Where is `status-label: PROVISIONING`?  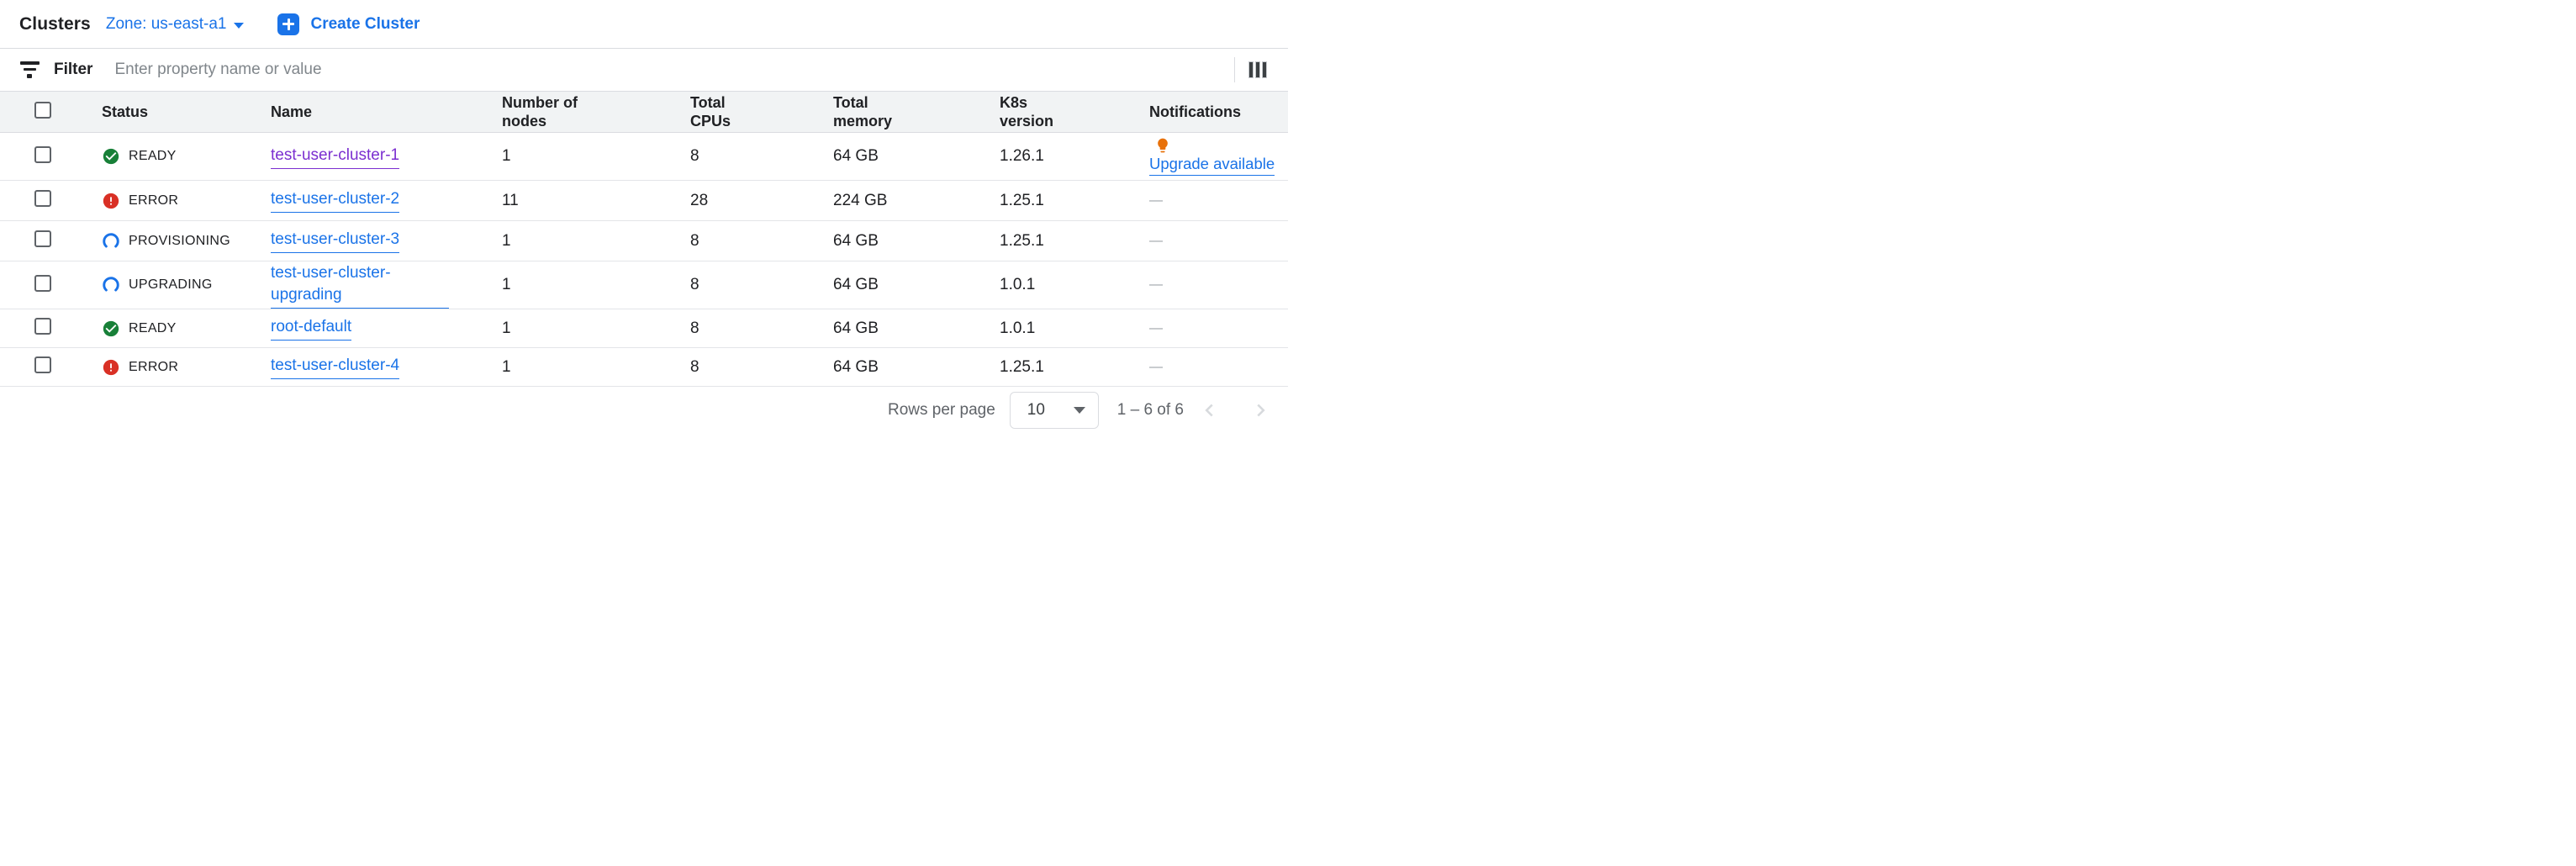 status-label: PROVISIONING is located at coordinates (180, 240).